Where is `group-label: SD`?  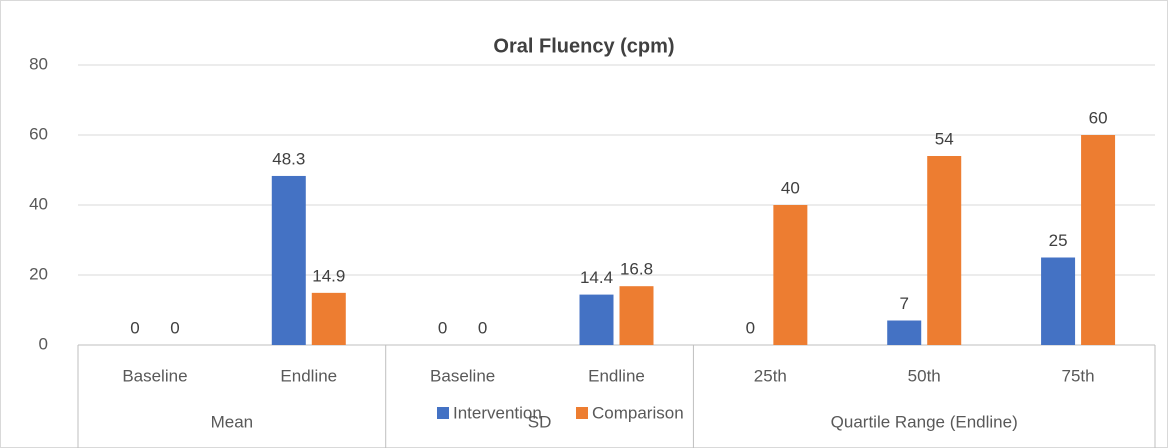
group-label: SD is located at coordinates (540, 421).